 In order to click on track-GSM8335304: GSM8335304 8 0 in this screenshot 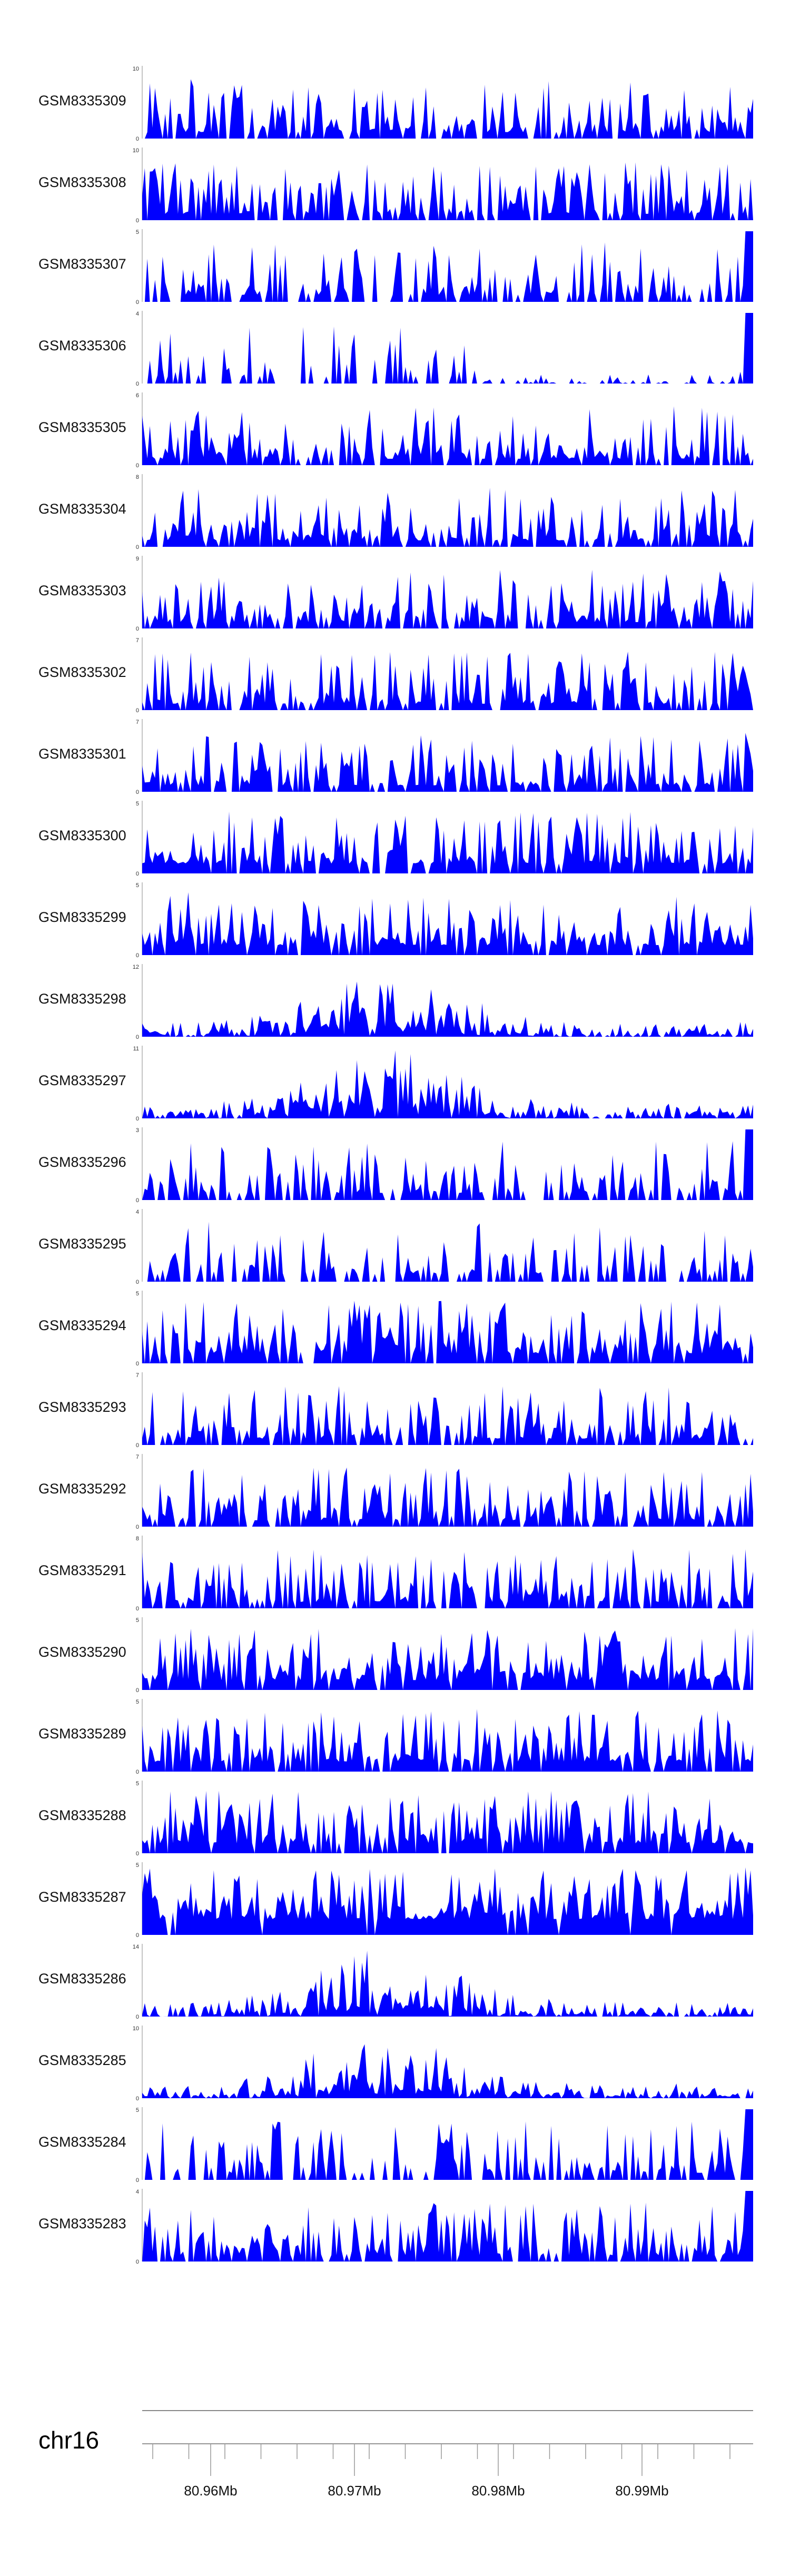, I will do `click(395, 512)`.